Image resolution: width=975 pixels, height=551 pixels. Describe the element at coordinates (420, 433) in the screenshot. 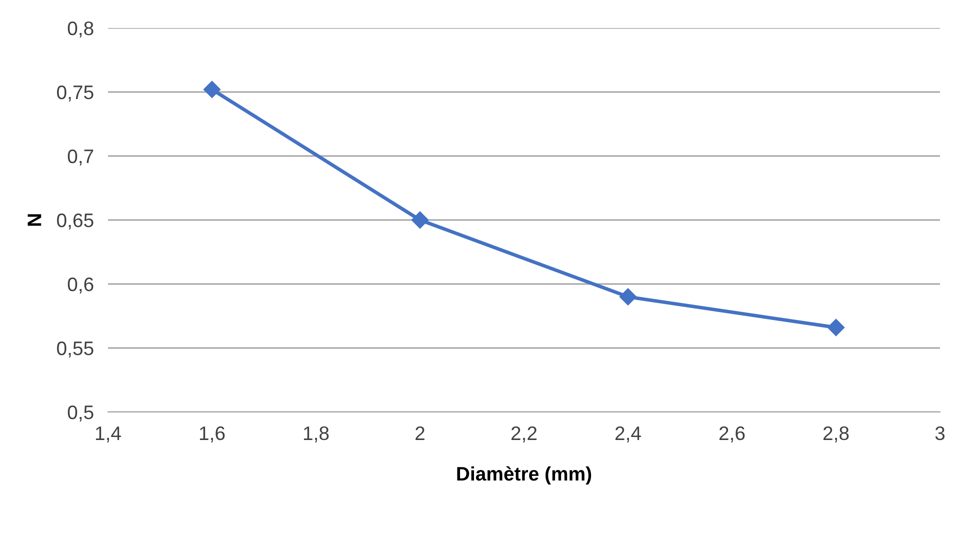

I see `x-tick-label: 2` at that location.